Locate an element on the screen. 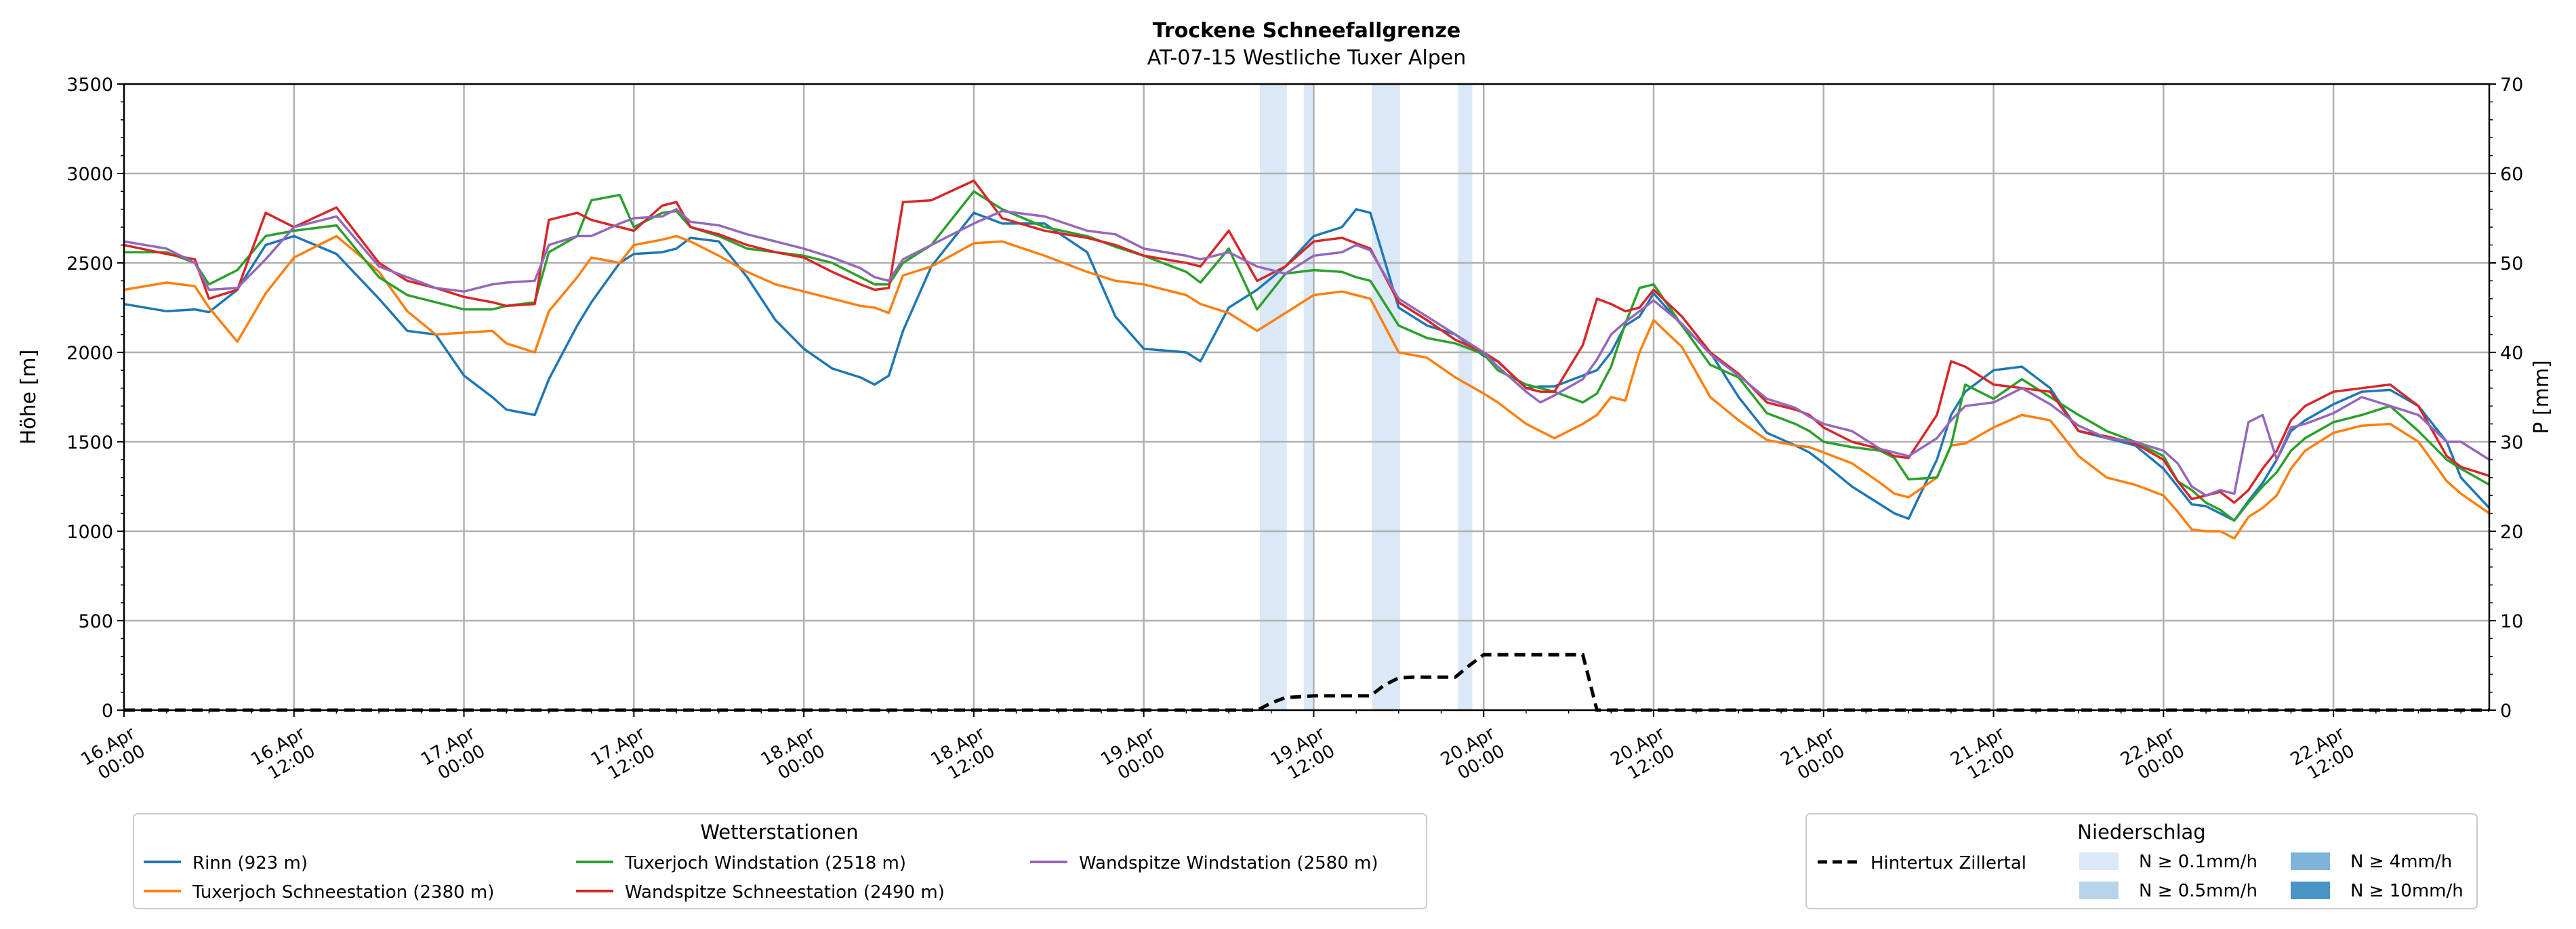 Image resolution: width=2576 pixels, height=929 pixels. legend-stations-box is located at coordinates (780, 861).